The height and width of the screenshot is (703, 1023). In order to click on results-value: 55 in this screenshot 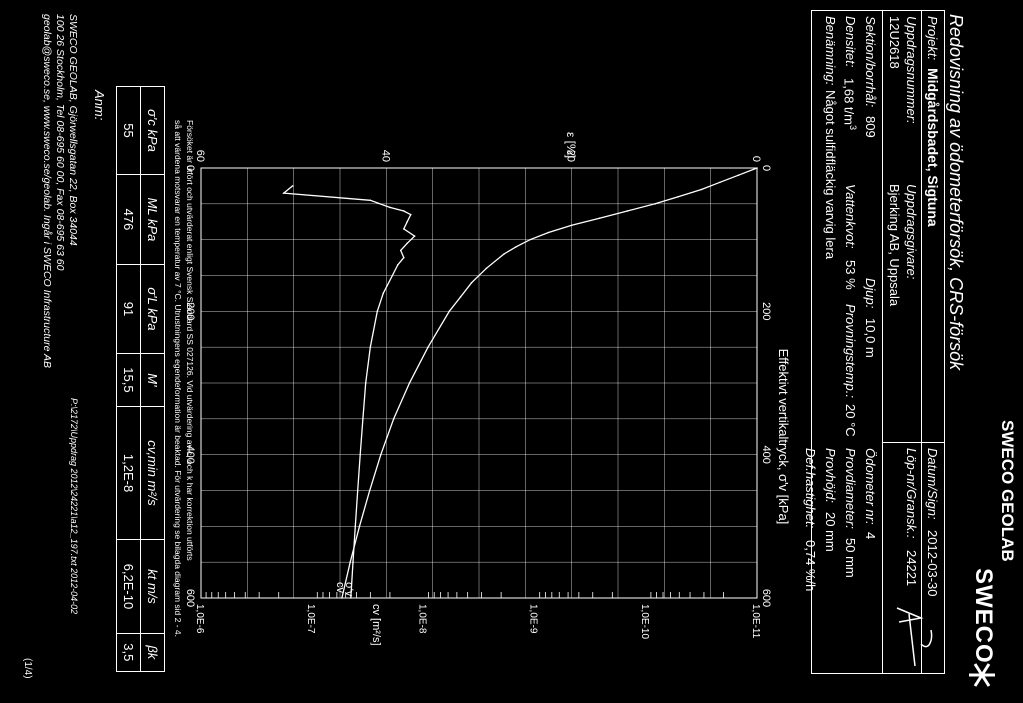, I will do `click(128, 130)`.